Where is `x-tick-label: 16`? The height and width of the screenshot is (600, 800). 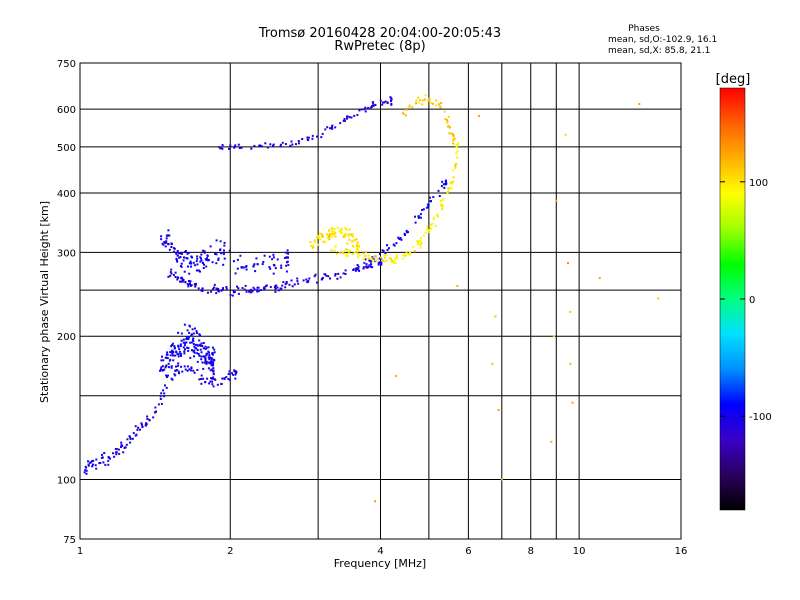 x-tick-label: 16 is located at coordinates (681, 551).